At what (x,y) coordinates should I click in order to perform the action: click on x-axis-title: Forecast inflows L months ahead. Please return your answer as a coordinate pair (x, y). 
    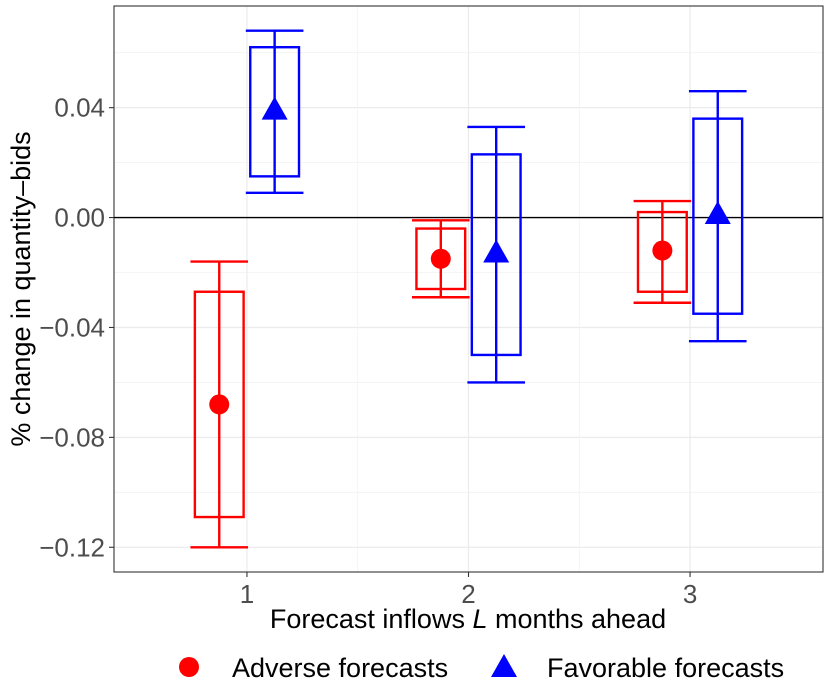
    Looking at the image, I should click on (468, 619).